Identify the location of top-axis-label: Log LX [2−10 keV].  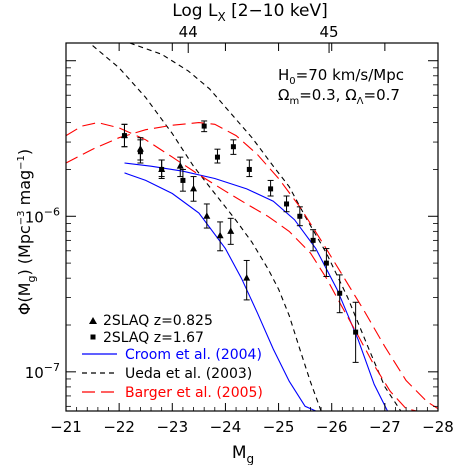
(250, 12).